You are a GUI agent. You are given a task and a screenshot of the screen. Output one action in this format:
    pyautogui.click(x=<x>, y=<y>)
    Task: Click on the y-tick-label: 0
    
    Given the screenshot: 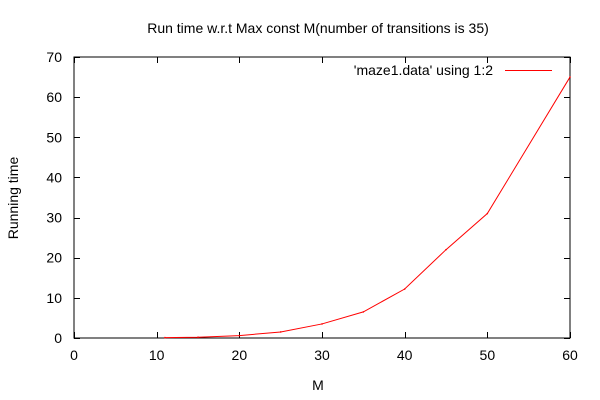 What is the action you would take?
    pyautogui.click(x=58, y=338)
    